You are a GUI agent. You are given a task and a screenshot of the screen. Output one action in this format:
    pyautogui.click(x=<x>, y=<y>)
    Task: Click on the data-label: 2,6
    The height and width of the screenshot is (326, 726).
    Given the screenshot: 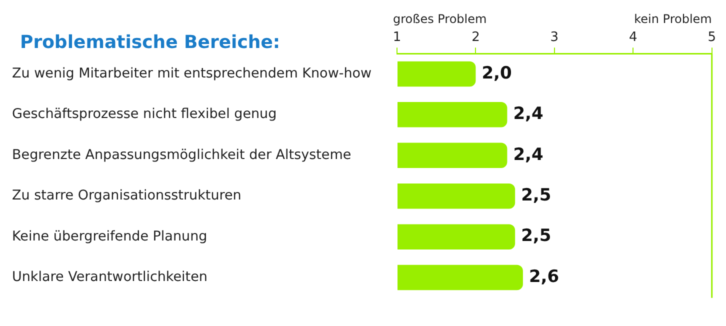 What is the action you would take?
    pyautogui.click(x=544, y=276)
    